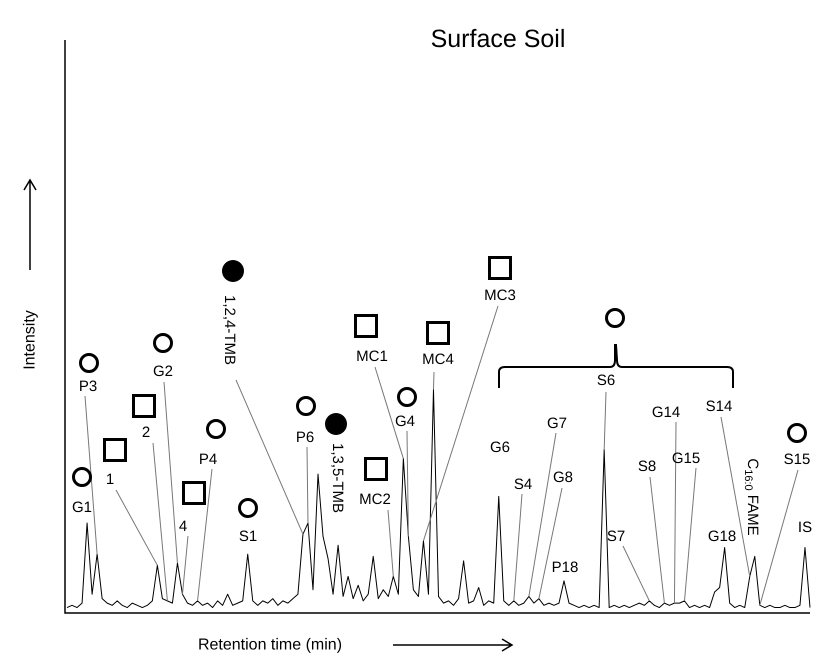  I want to click on annotation: P4, so click(208, 459).